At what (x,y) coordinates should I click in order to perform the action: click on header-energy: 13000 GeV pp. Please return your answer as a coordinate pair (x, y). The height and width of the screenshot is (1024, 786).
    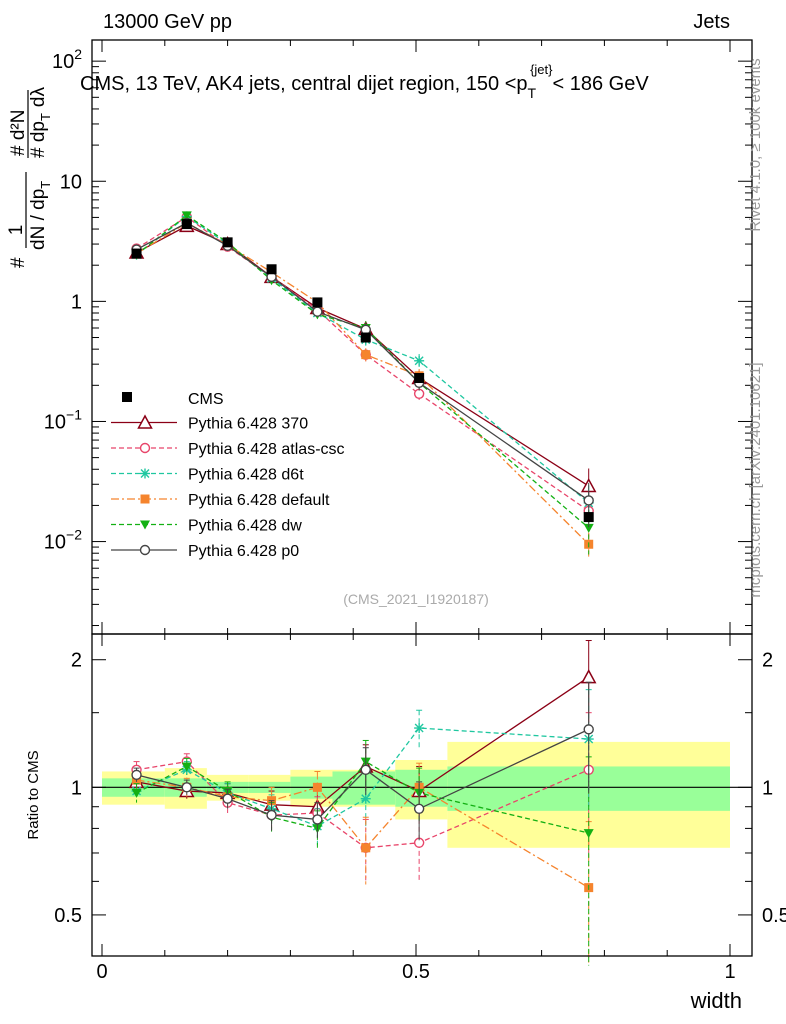
    Looking at the image, I should click on (167, 22).